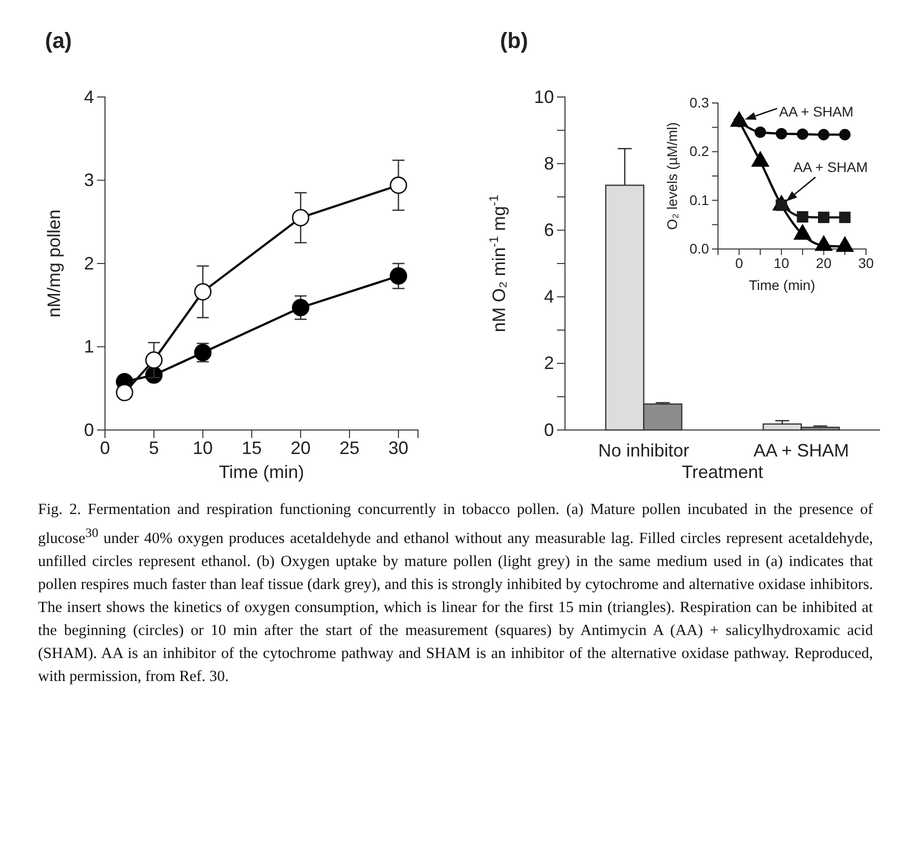  What do you see at coordinates (700, 248) in the screenshot?
I see `y-tick-label: 0.0` at bounding box center [700, 248].